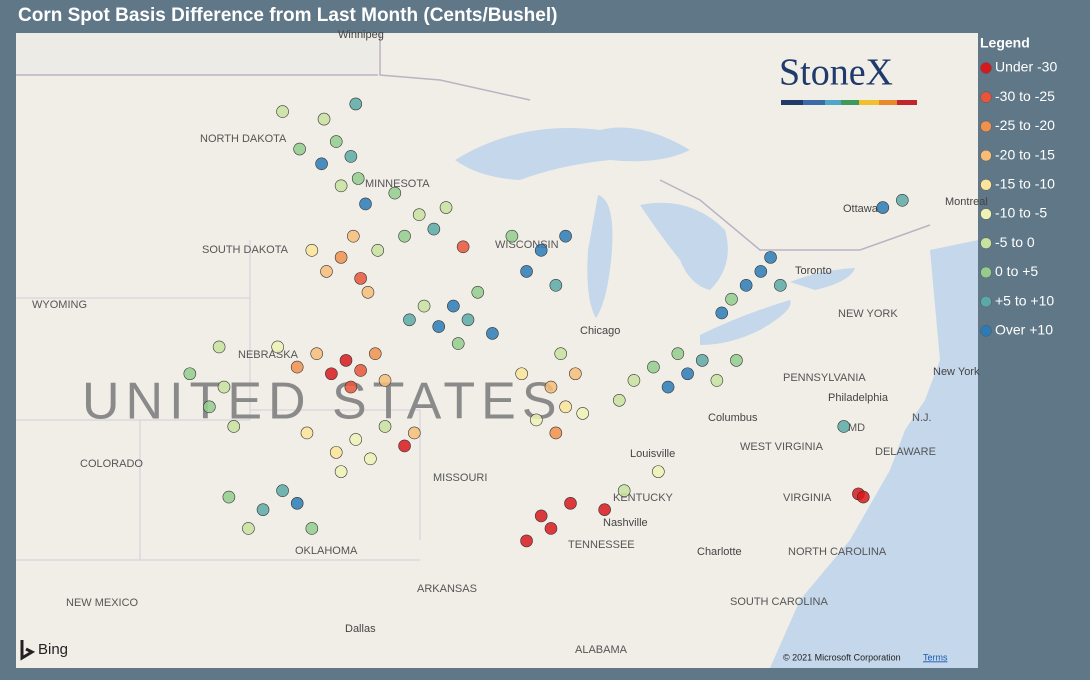 The height and width of the screenshot is (680, 1090). What do you see at coordinates (600, 256) in the screenshot?
I see `lake-michigan` at bounding box center [600, 256].